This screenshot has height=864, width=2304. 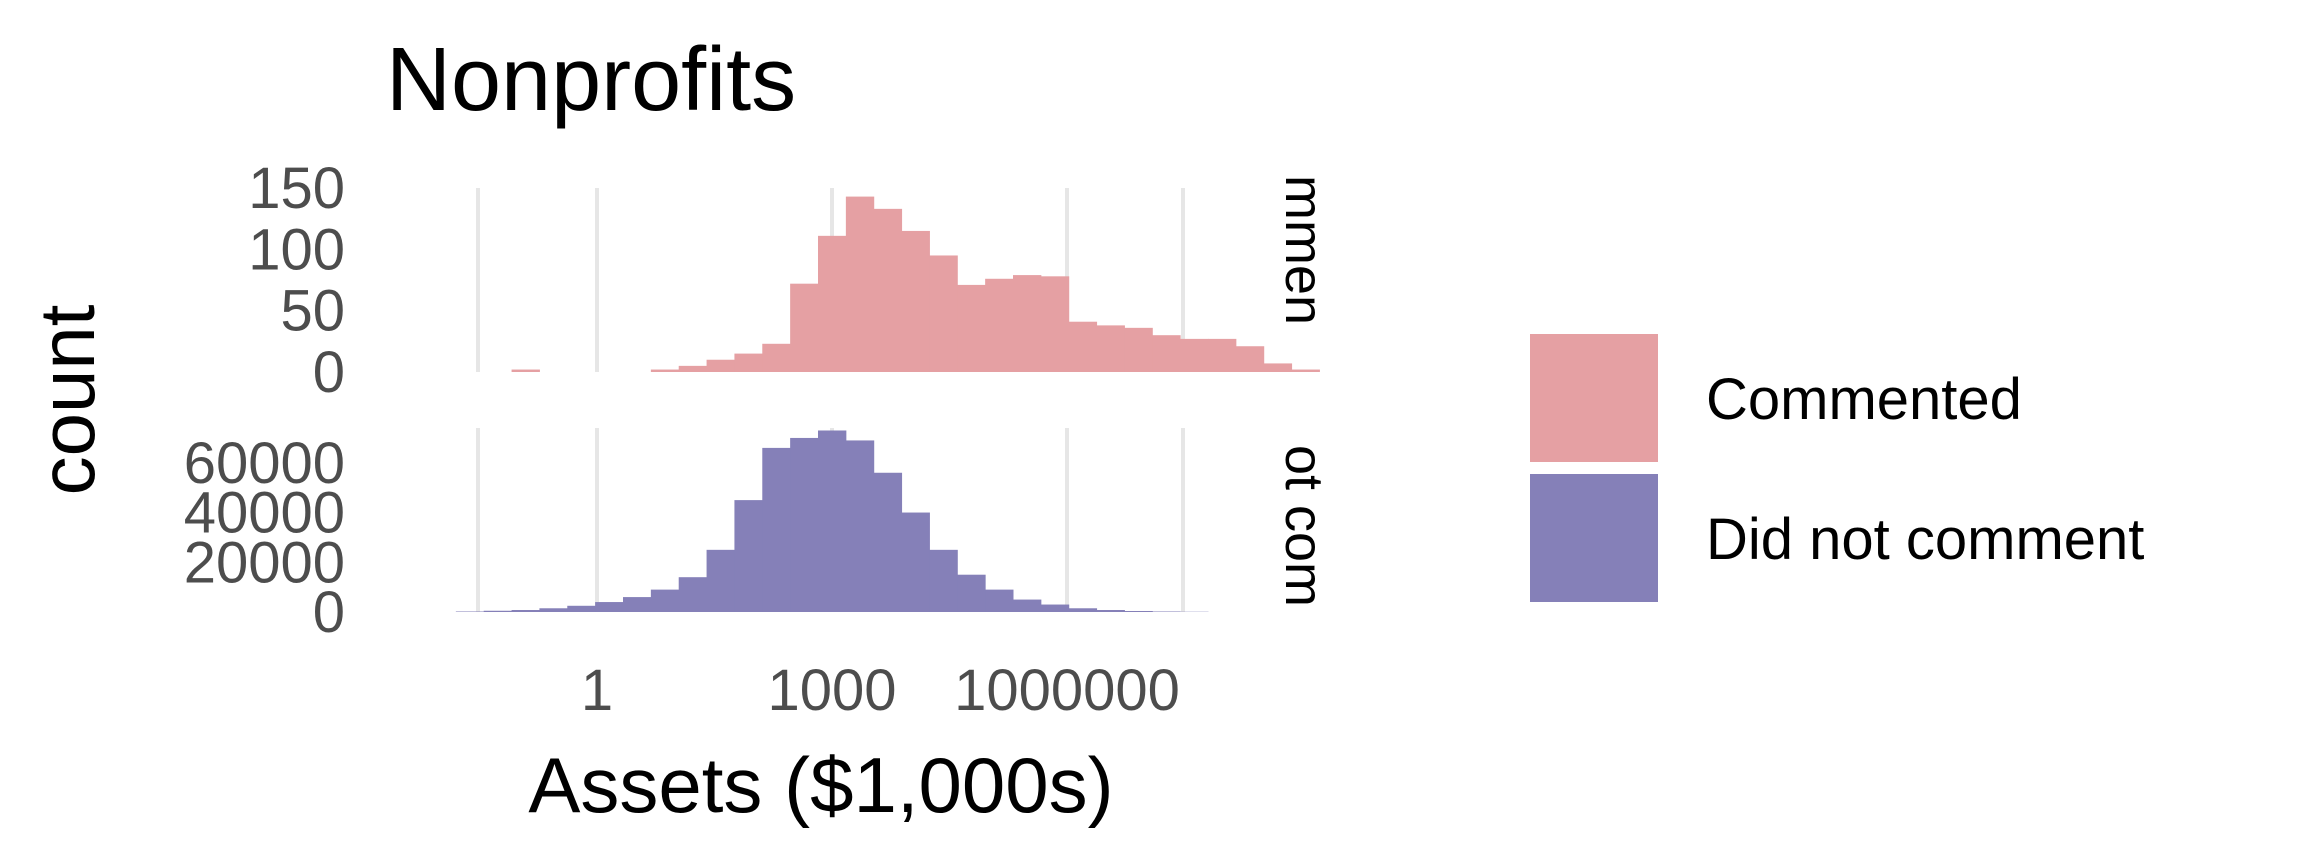 I want to click on panel-commented-bars, so click(x=915, y=284).